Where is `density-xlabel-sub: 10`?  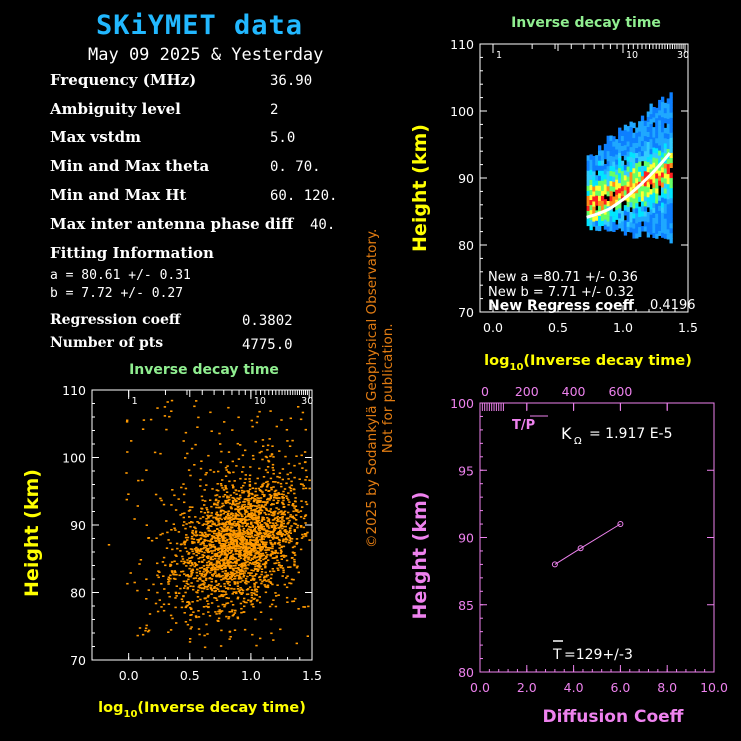
density-xlabel-sub: 10 is located at coordinates (516, 367).